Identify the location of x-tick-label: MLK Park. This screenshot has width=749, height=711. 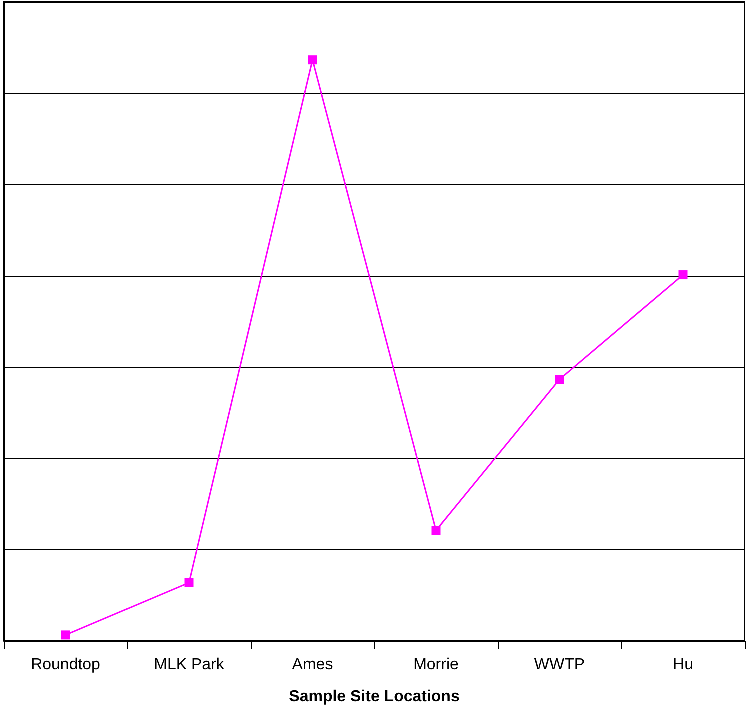
(190, 665).